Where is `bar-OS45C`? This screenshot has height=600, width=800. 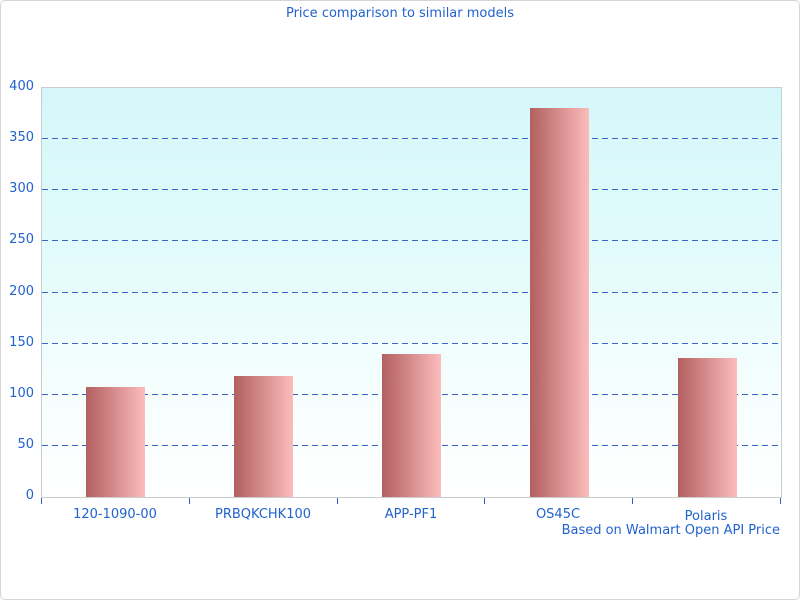 bar-OS45C is located at coordinates (559, 302).